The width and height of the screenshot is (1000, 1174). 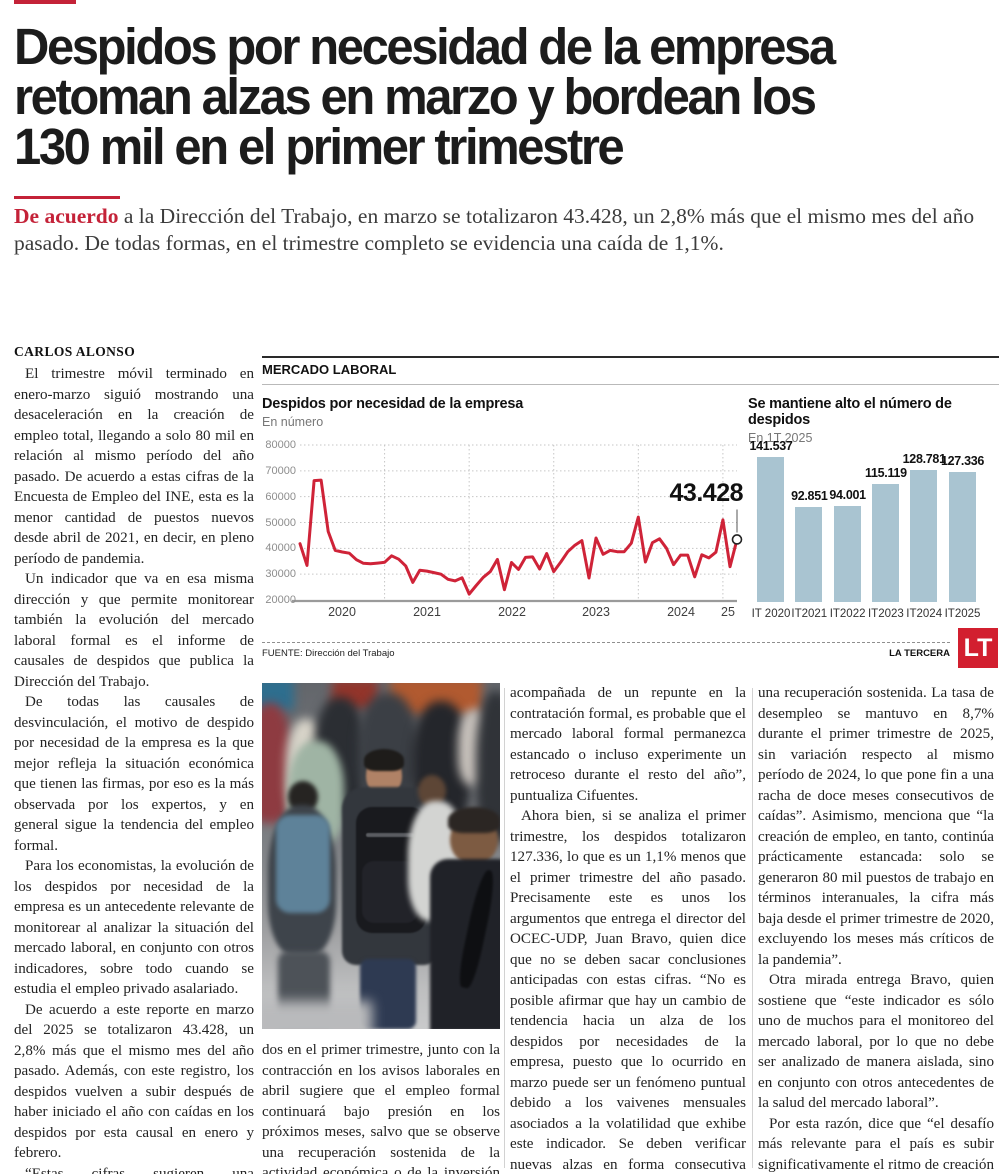 What do you see at coordinates (770, 529) in the screenshot?
I see `bar-IT2020` at bounding box center [770, 529].